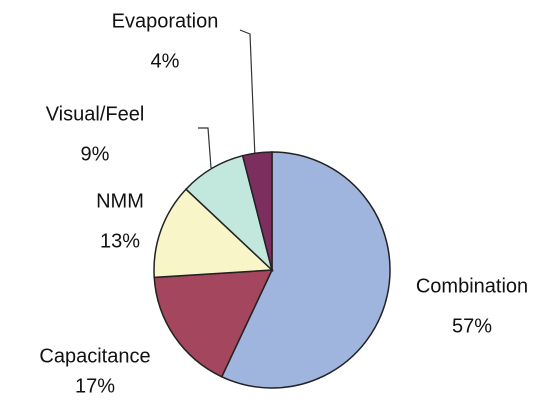 The image size is (553, 403). Describe the element at coordinates (120, 241) in the screenshot. I see `slice-value-label: 13%` at that location.